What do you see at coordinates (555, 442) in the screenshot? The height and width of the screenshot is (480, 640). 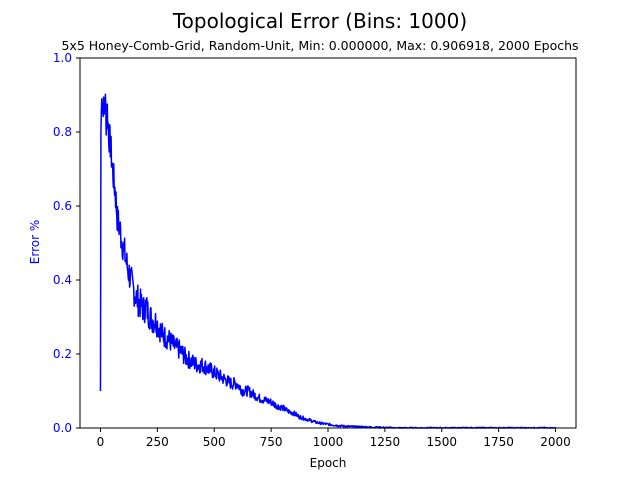 I see `x-tick-label: 2000` at bounding box center [555, 442].